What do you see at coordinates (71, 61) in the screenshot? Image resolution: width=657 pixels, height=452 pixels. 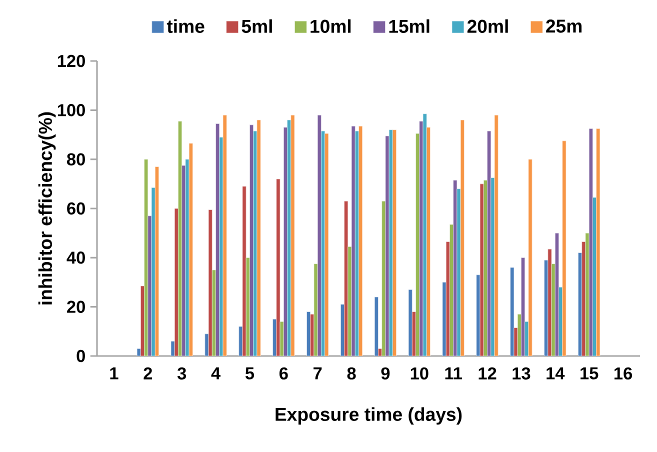 I see `y-tick-label: 120` at bounding box center [71, 61].